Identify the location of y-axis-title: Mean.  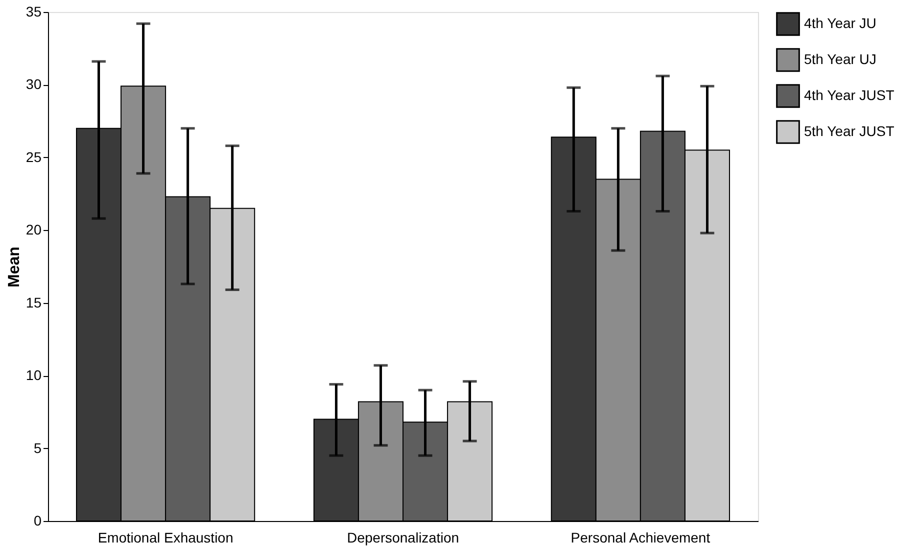
(14, 267).